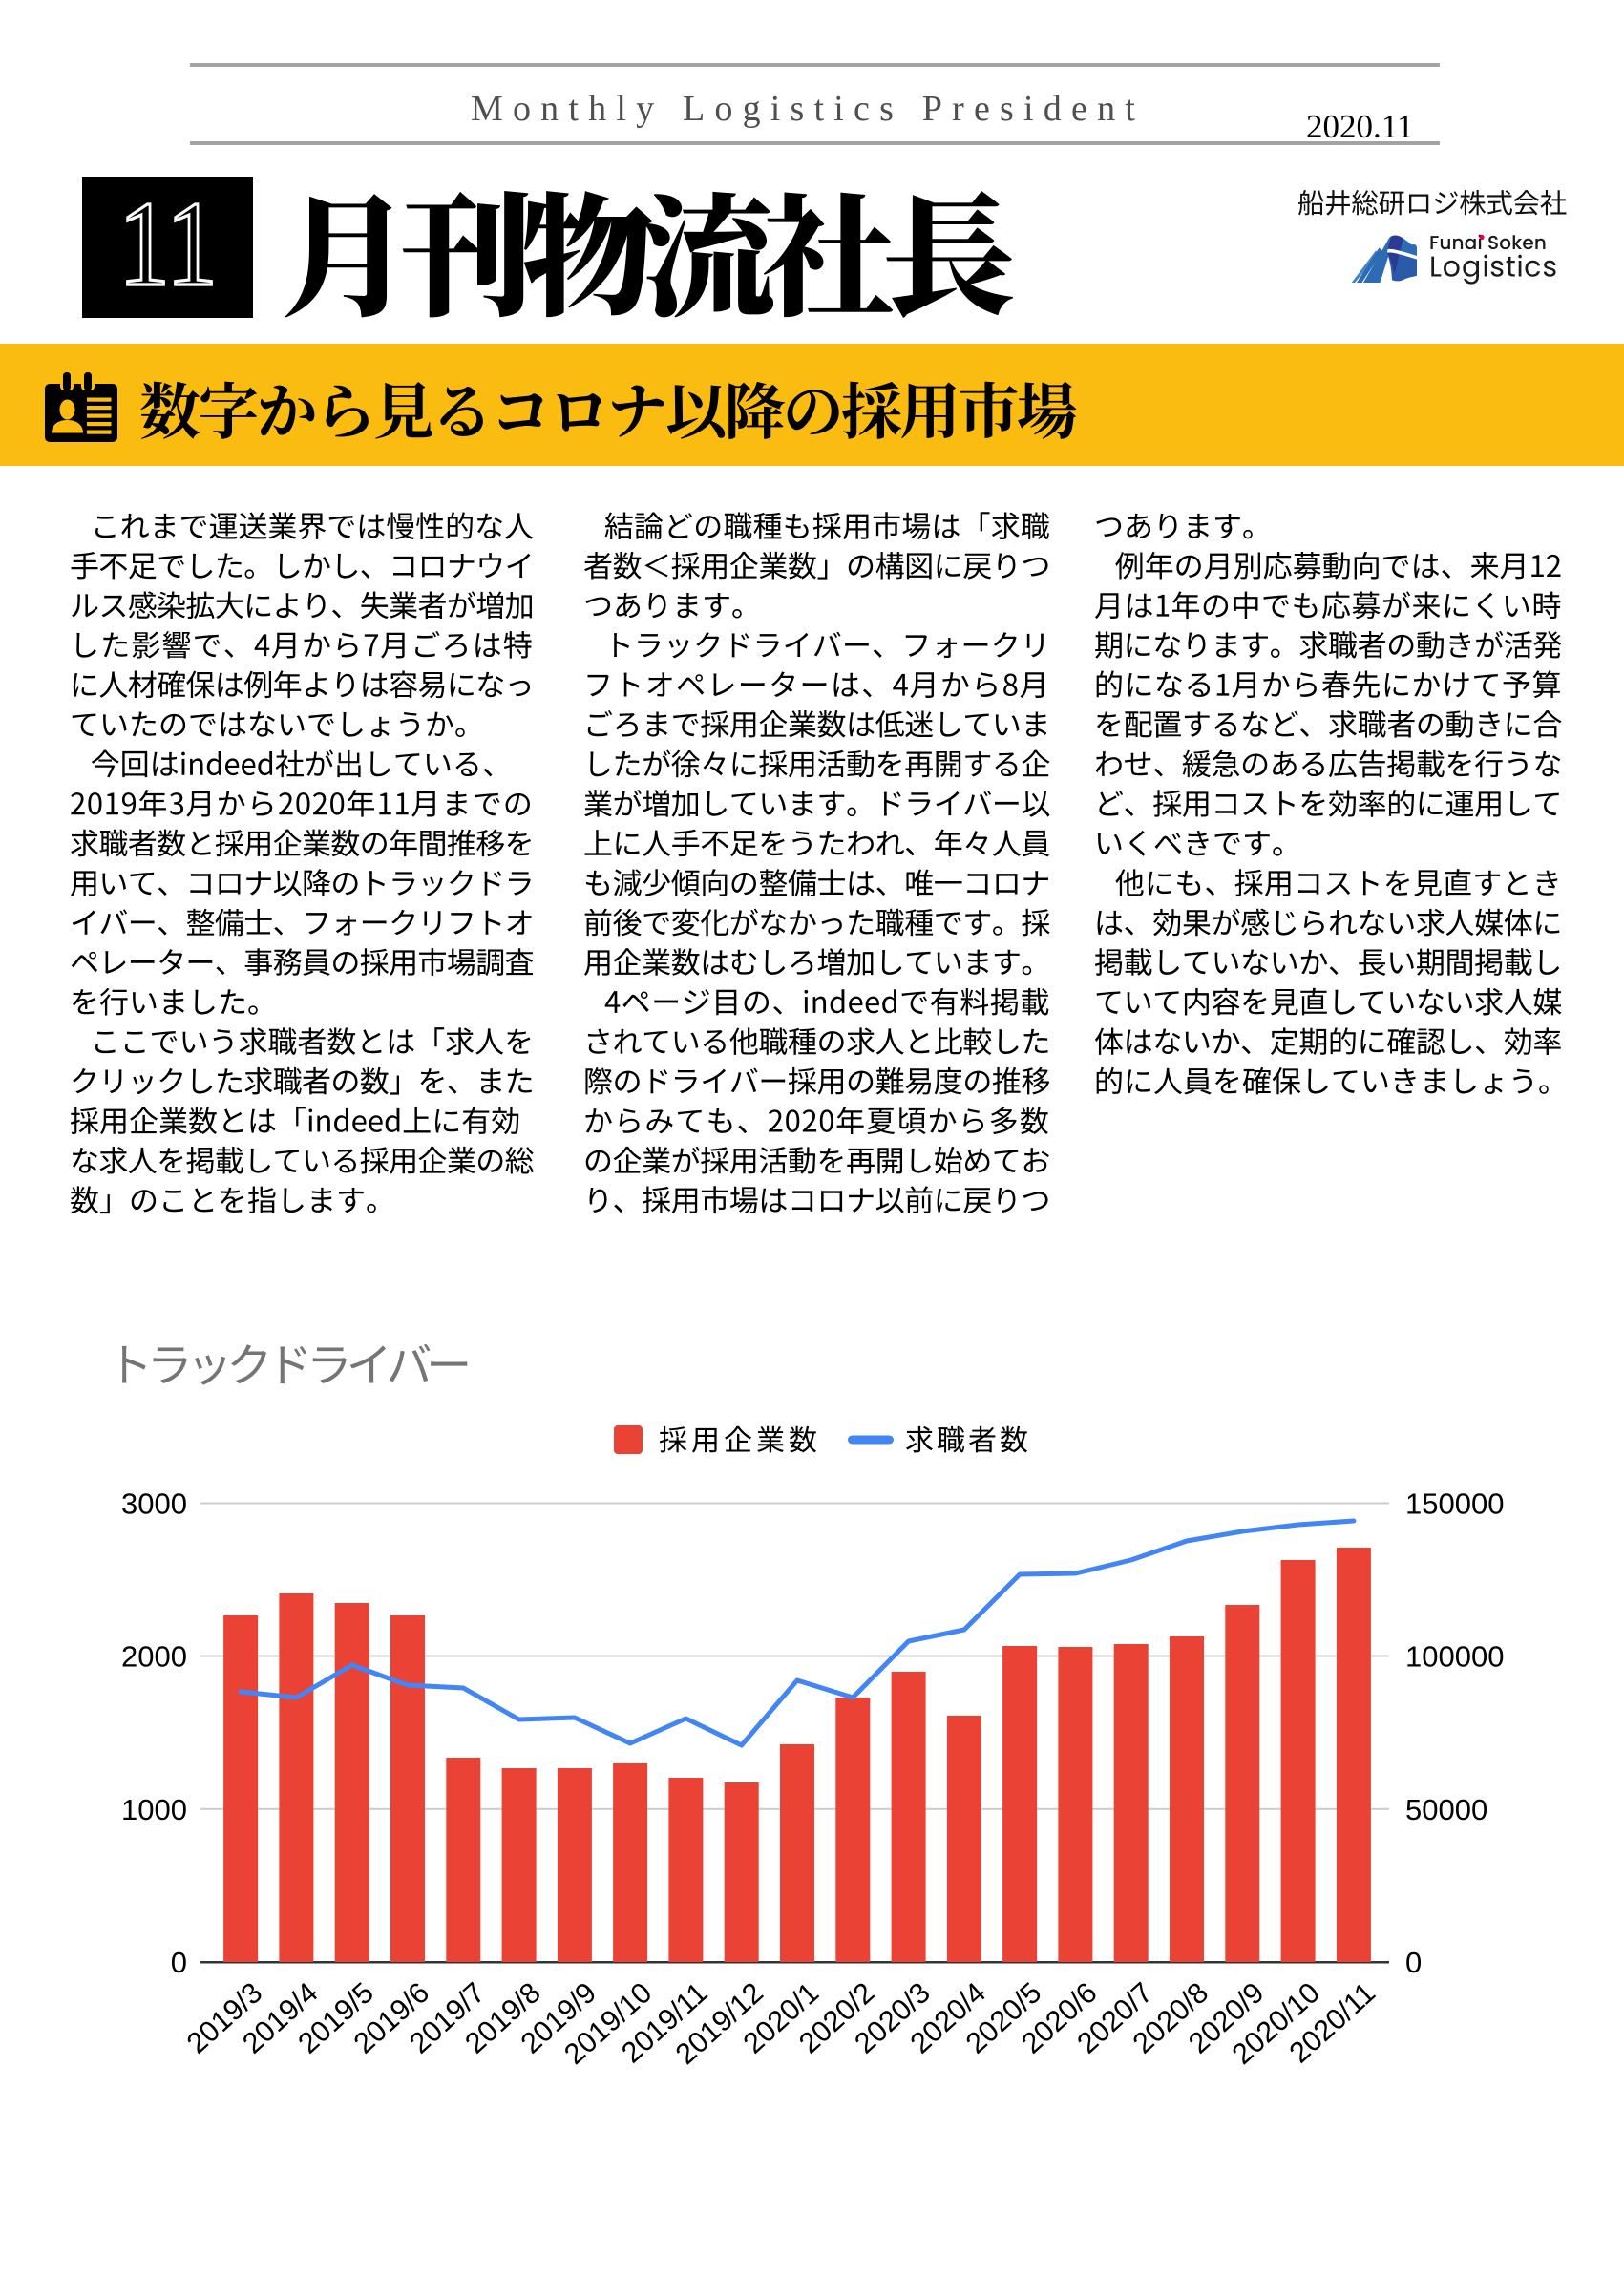  What do you see at coordinates (808, 109) in the screenshot?
I see `svg-text: Monthly Logistics President` at bounding box center [808, 109].